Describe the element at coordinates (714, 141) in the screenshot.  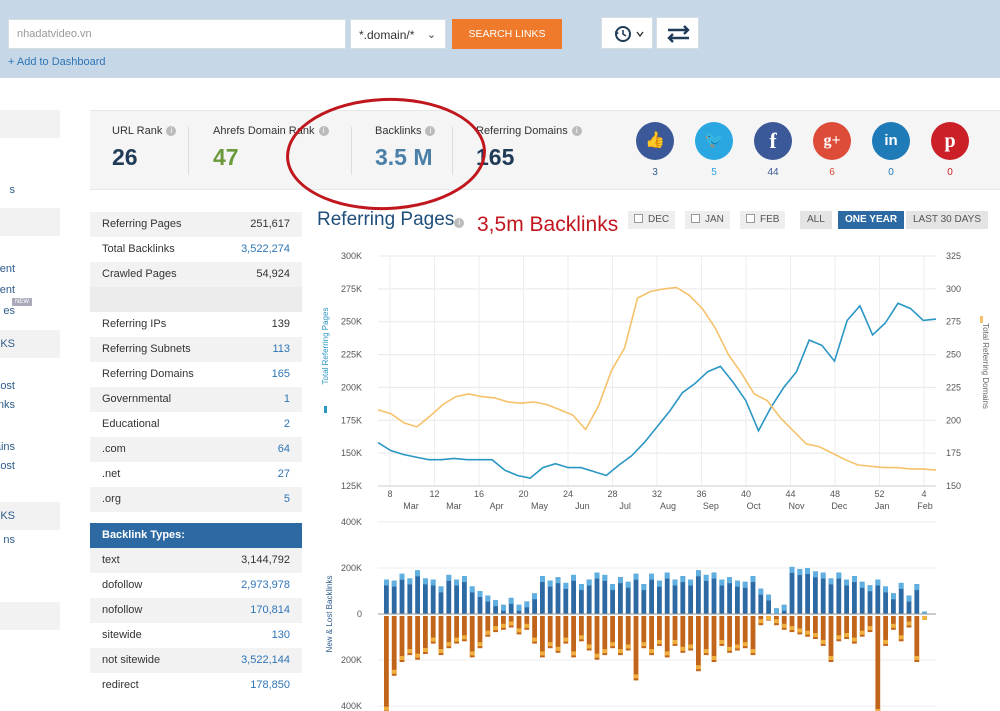
I see `twitter-icon: 🐦` at that location.